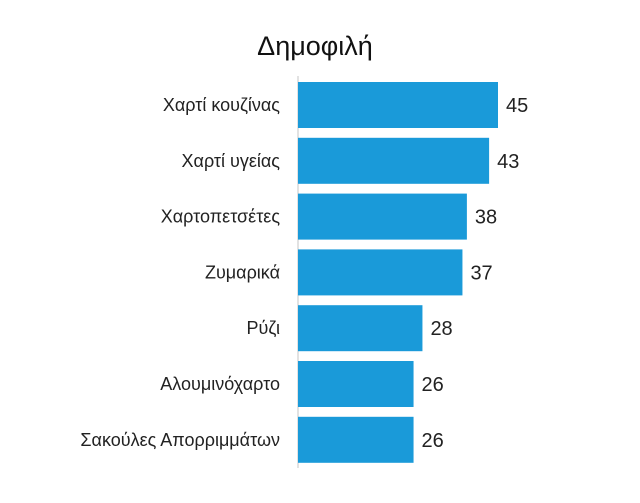 This screenshot has height=503, width=640. Describe the element at coordinates (481, 273) in the screenshot. I see `value-label-4: 37` at that location.